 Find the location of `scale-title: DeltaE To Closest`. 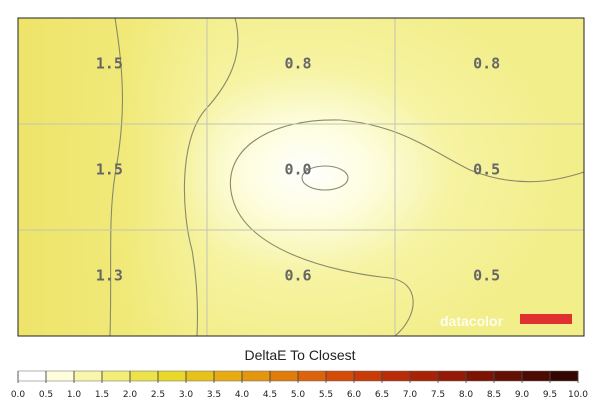

scale-title: DeltaE To Closest is located at coordinates (300, 355).